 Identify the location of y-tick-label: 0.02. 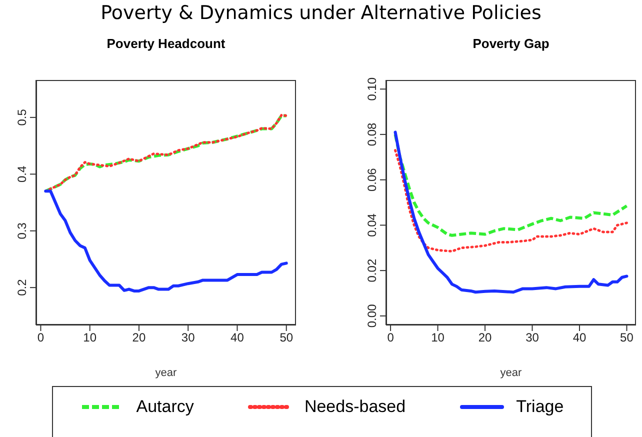
(372, 270).